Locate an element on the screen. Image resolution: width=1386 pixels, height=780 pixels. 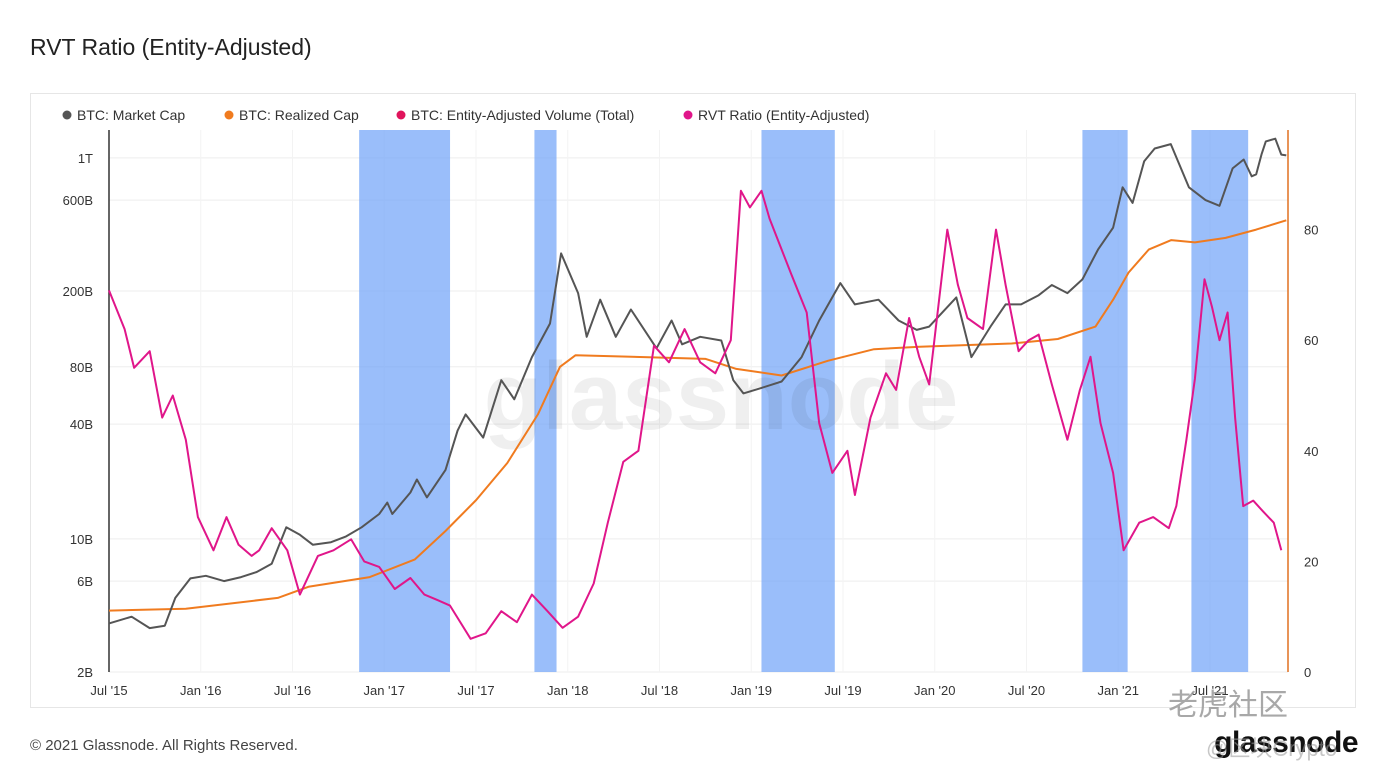
legend-item-1: BTC: Realized Cap is located at coordinates (292, 115).